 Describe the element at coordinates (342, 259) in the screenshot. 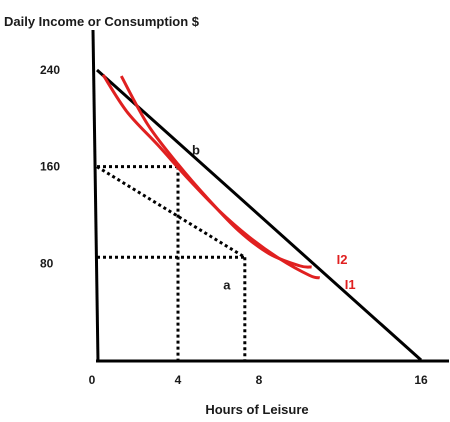

I see `curve-label-i2: I2` at that location.